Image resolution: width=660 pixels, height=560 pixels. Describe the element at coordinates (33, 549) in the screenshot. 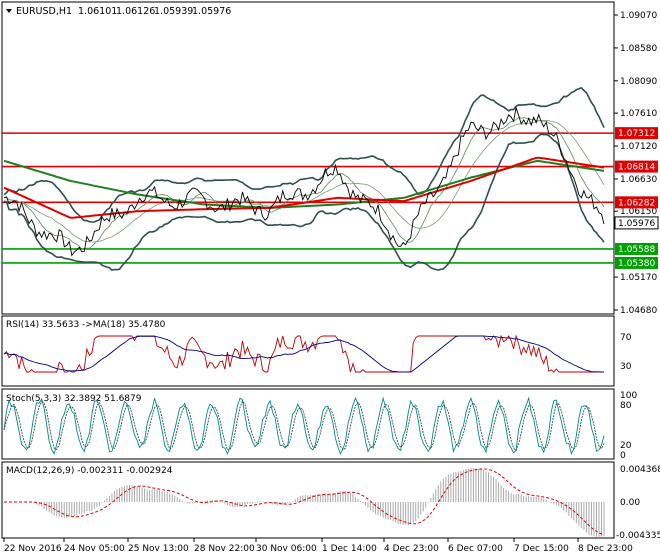

I see `time-tick-label: 22 Nov 2016` at that location.